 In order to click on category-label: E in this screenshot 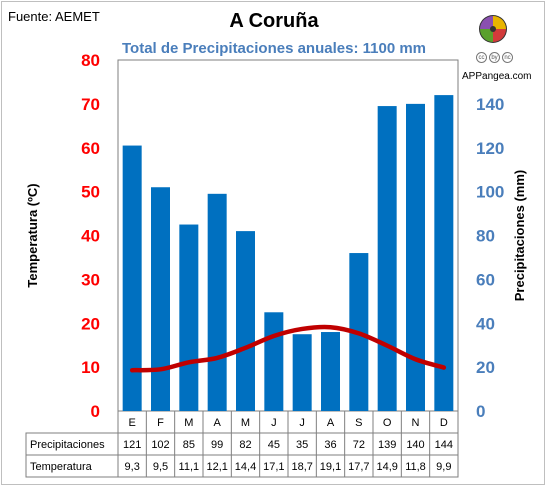, I will do `click(131, 423)`.